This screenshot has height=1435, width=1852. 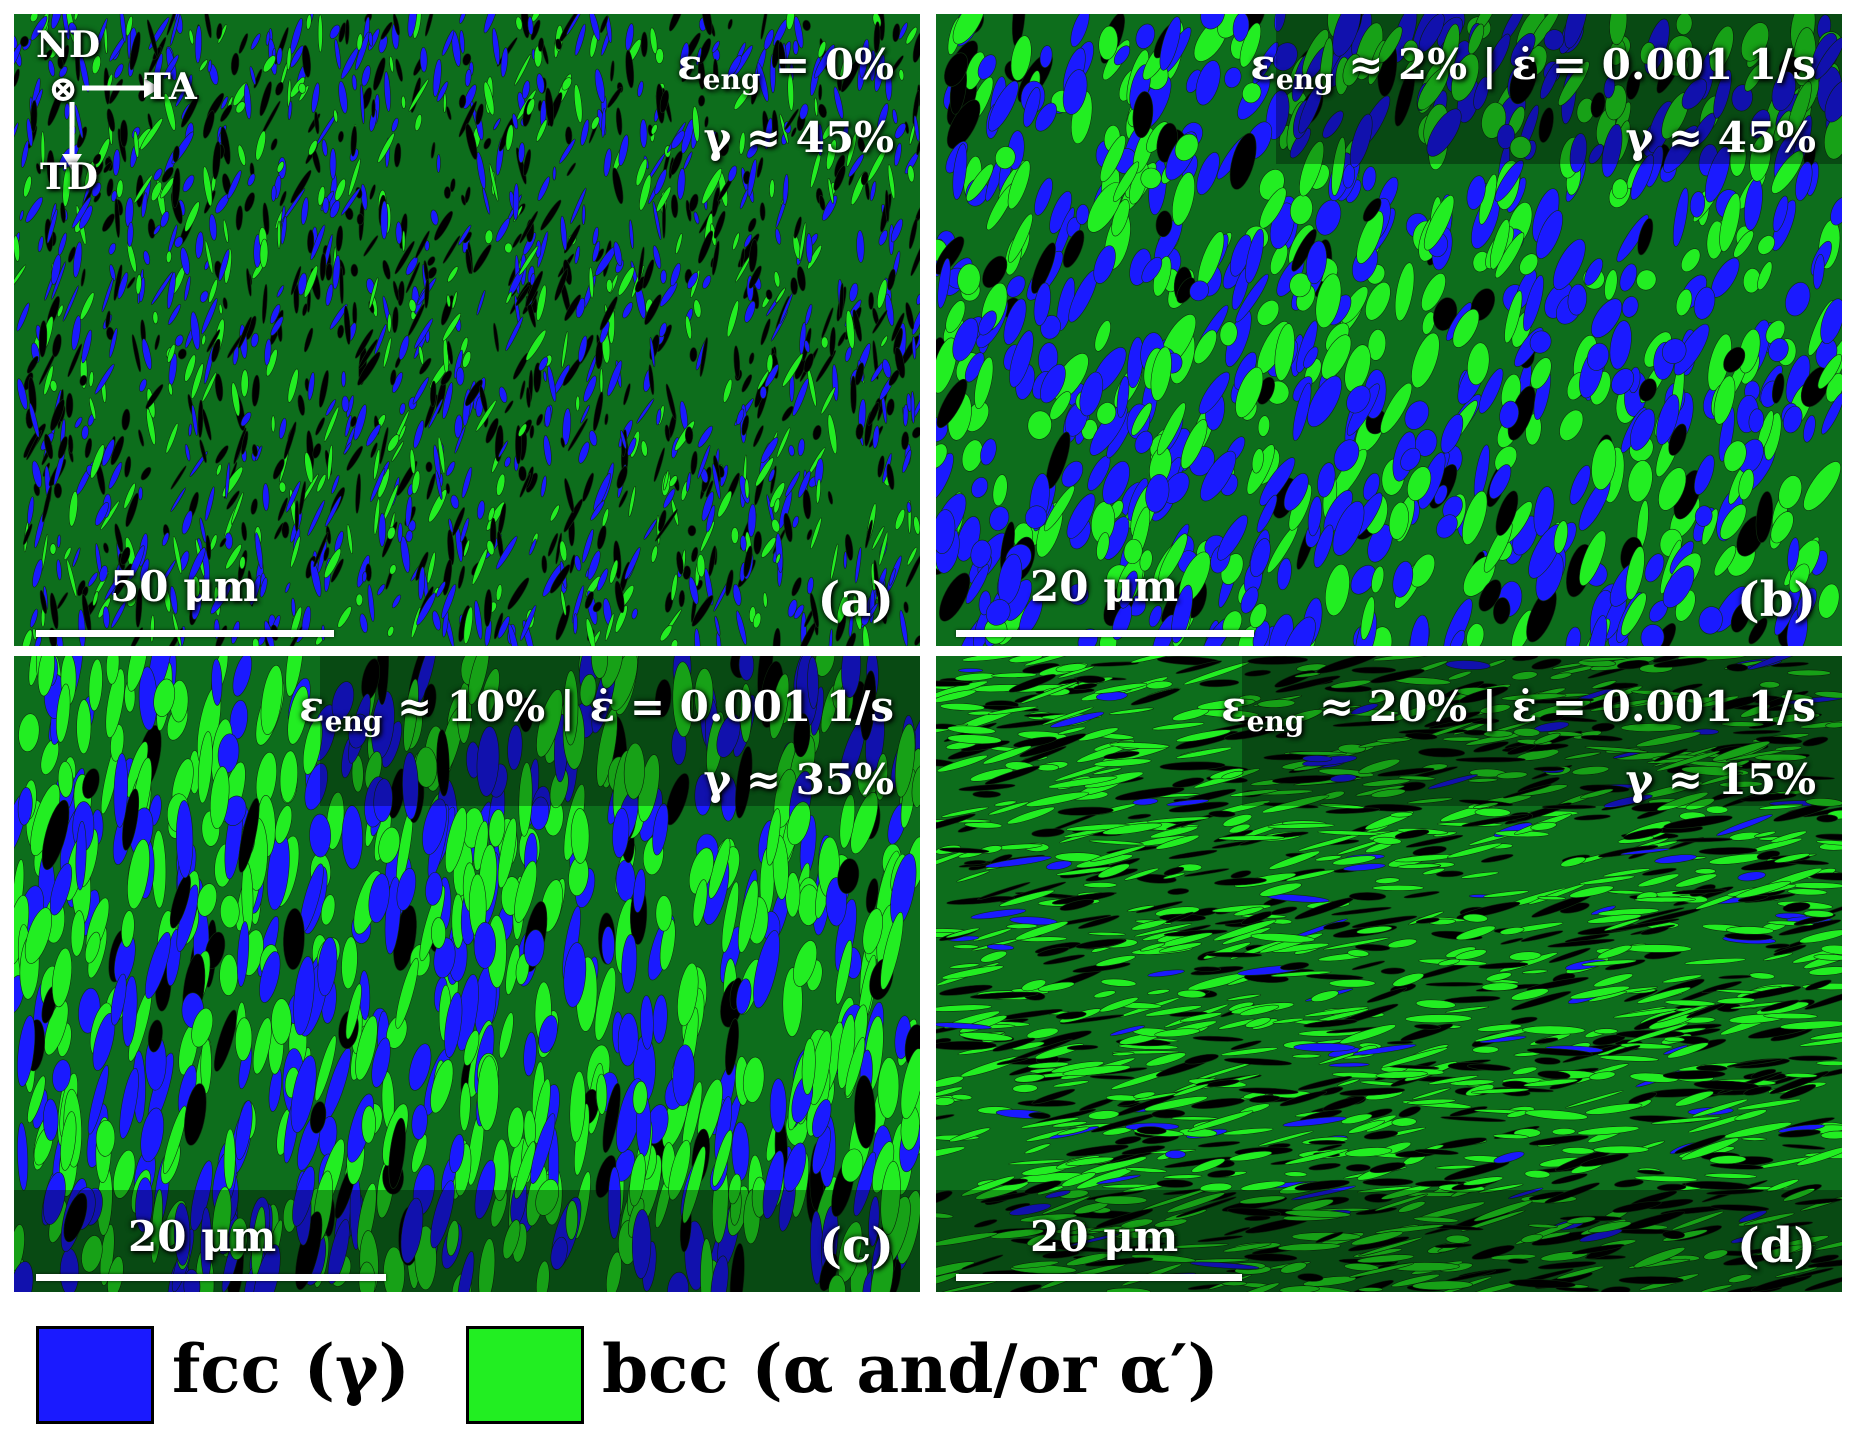 What do you see at coordinates (596, 743) in the screenshot?
I see `strain-label-c: εeng ≈ 10% | ε̇ = 0.001 1/s γ ≈ 35%` at bounding box center [596, 743].